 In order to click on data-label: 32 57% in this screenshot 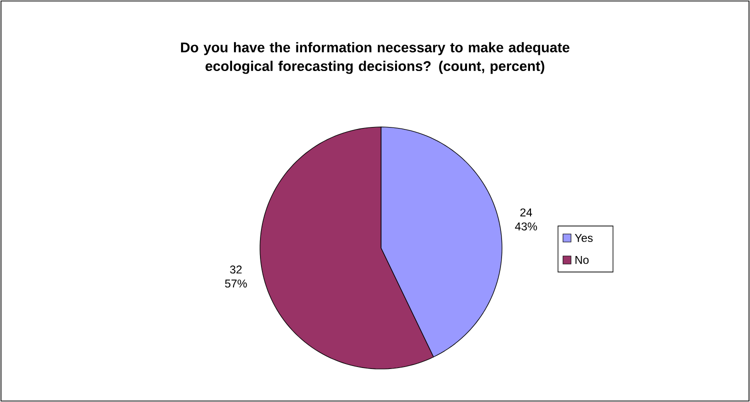, I will do `click(236, 277)`.